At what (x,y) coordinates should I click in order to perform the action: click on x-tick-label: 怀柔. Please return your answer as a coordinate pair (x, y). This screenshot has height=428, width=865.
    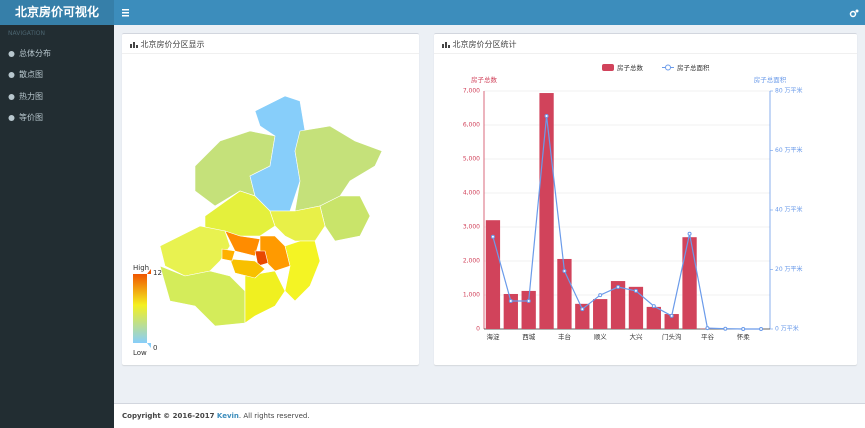
    Looking at the image, I should click on (744, 336).